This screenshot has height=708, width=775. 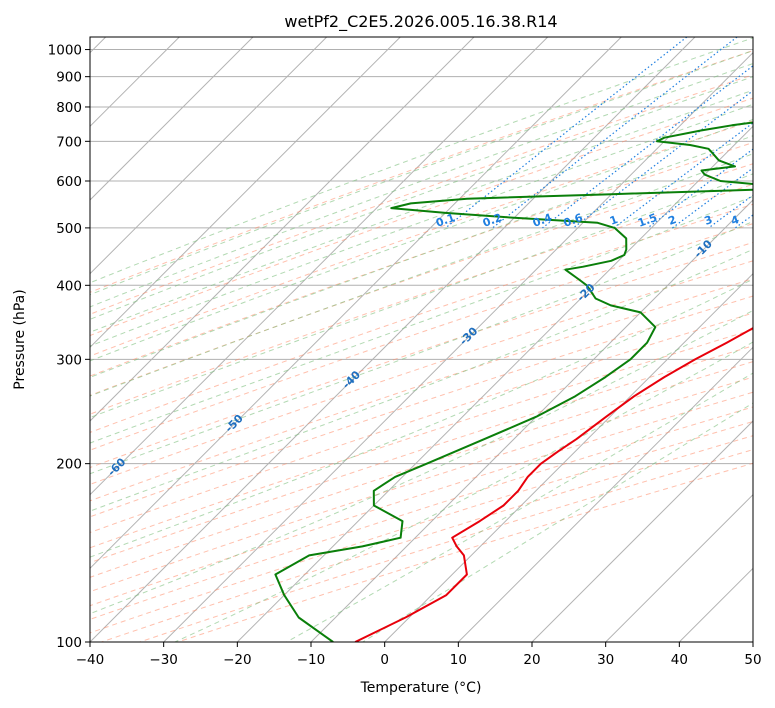 What do you see at coordinates (752, 660) in the screenshot?
I see `x-tick-label: 50` at bounding box center [752, 660].